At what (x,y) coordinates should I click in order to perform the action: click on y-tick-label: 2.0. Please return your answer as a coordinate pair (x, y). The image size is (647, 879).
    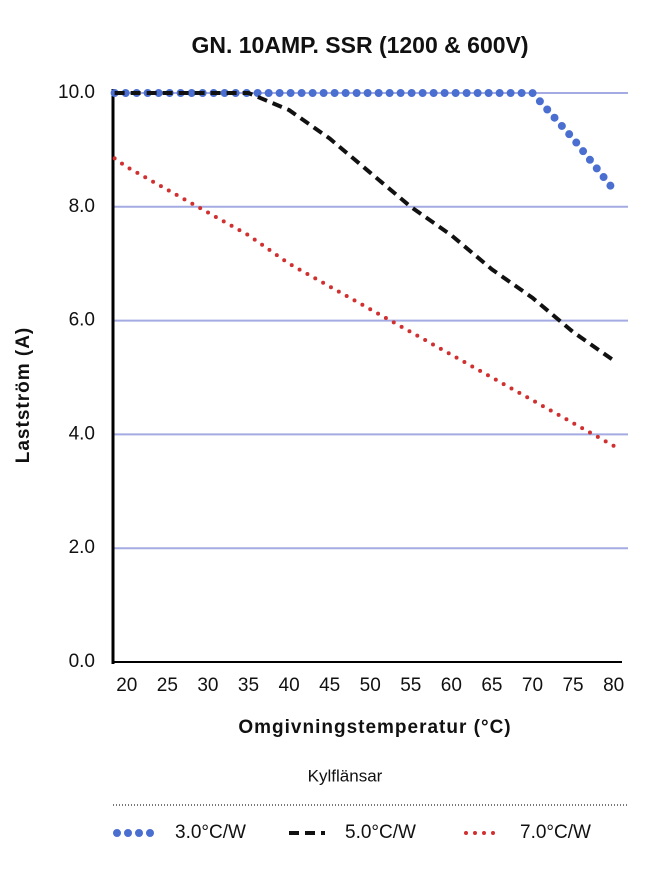
    Looking at the image, I should click on (82, 547).